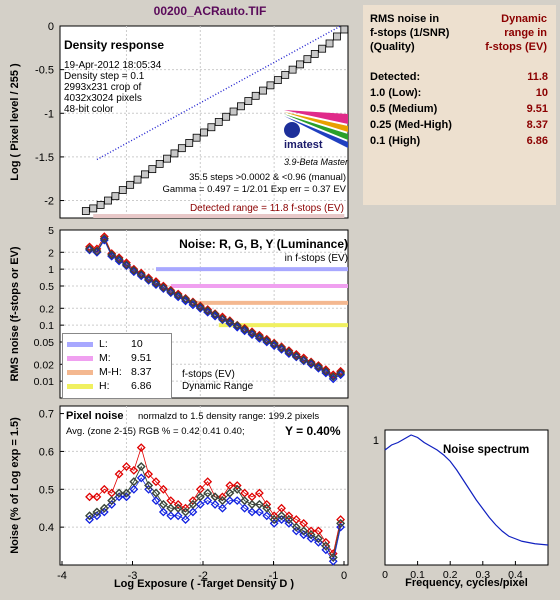  What do you see at coordinates (218, 386) in the screenshot?
I see `legend-note-2: Dynamic Range` at bounding box center [218, 386].